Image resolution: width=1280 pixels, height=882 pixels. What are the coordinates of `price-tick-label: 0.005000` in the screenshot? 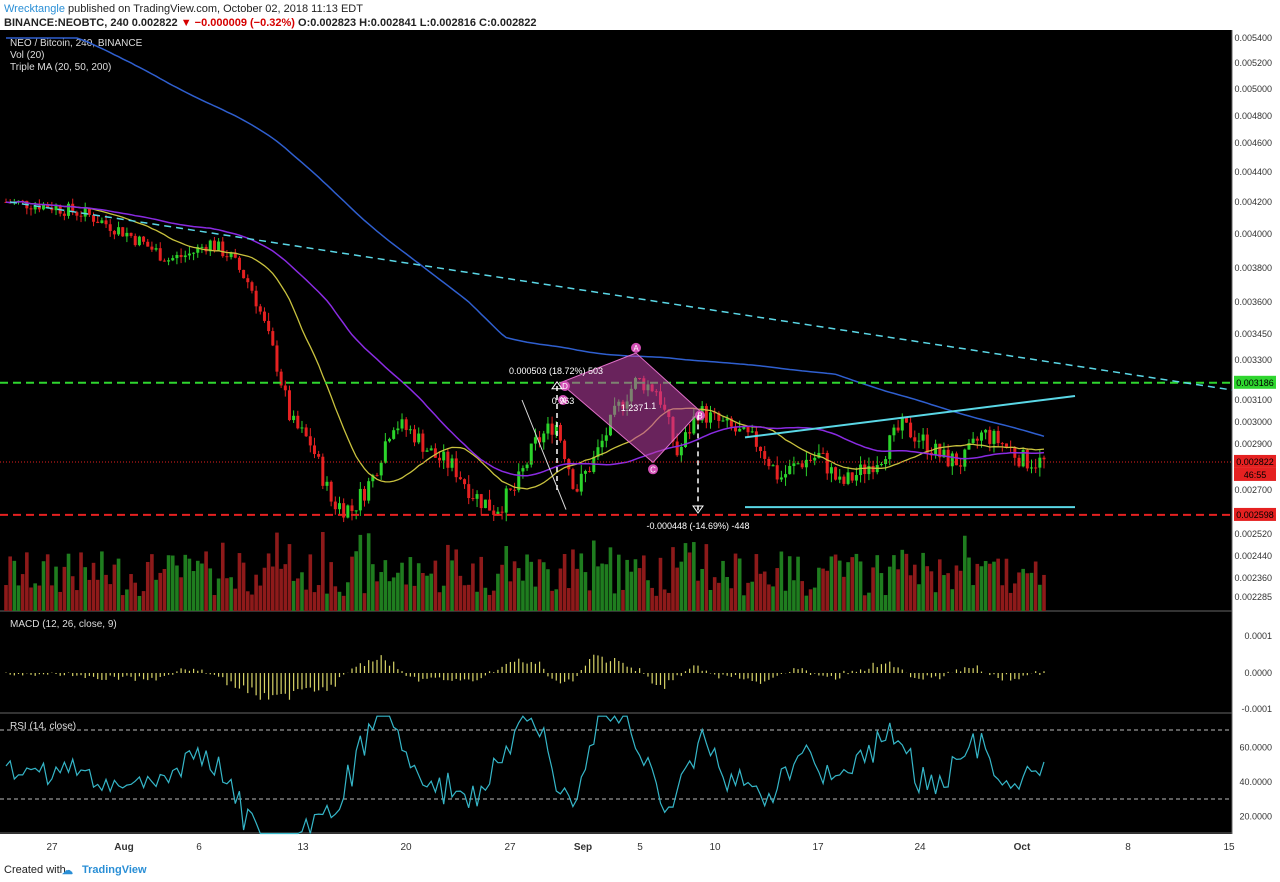 It's located at (1253, 89).